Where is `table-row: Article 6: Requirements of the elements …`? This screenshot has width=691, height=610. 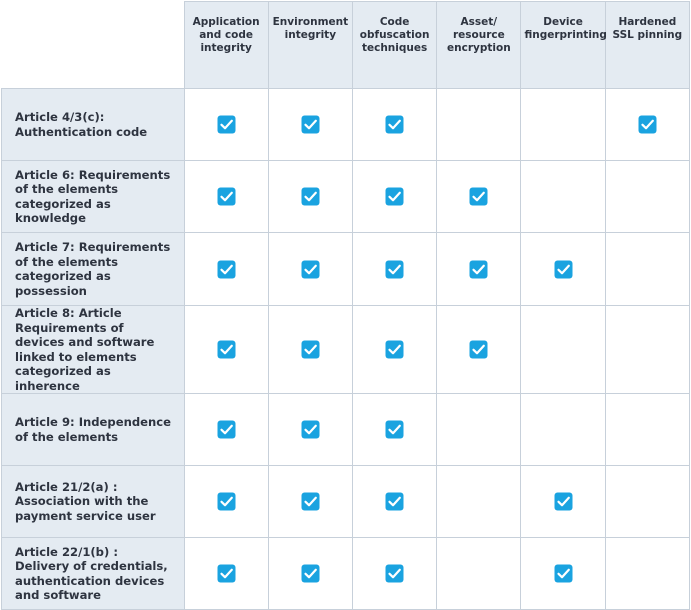 table-row: Article 6: Requirements of the elements … is located at coordinates (346, 196).